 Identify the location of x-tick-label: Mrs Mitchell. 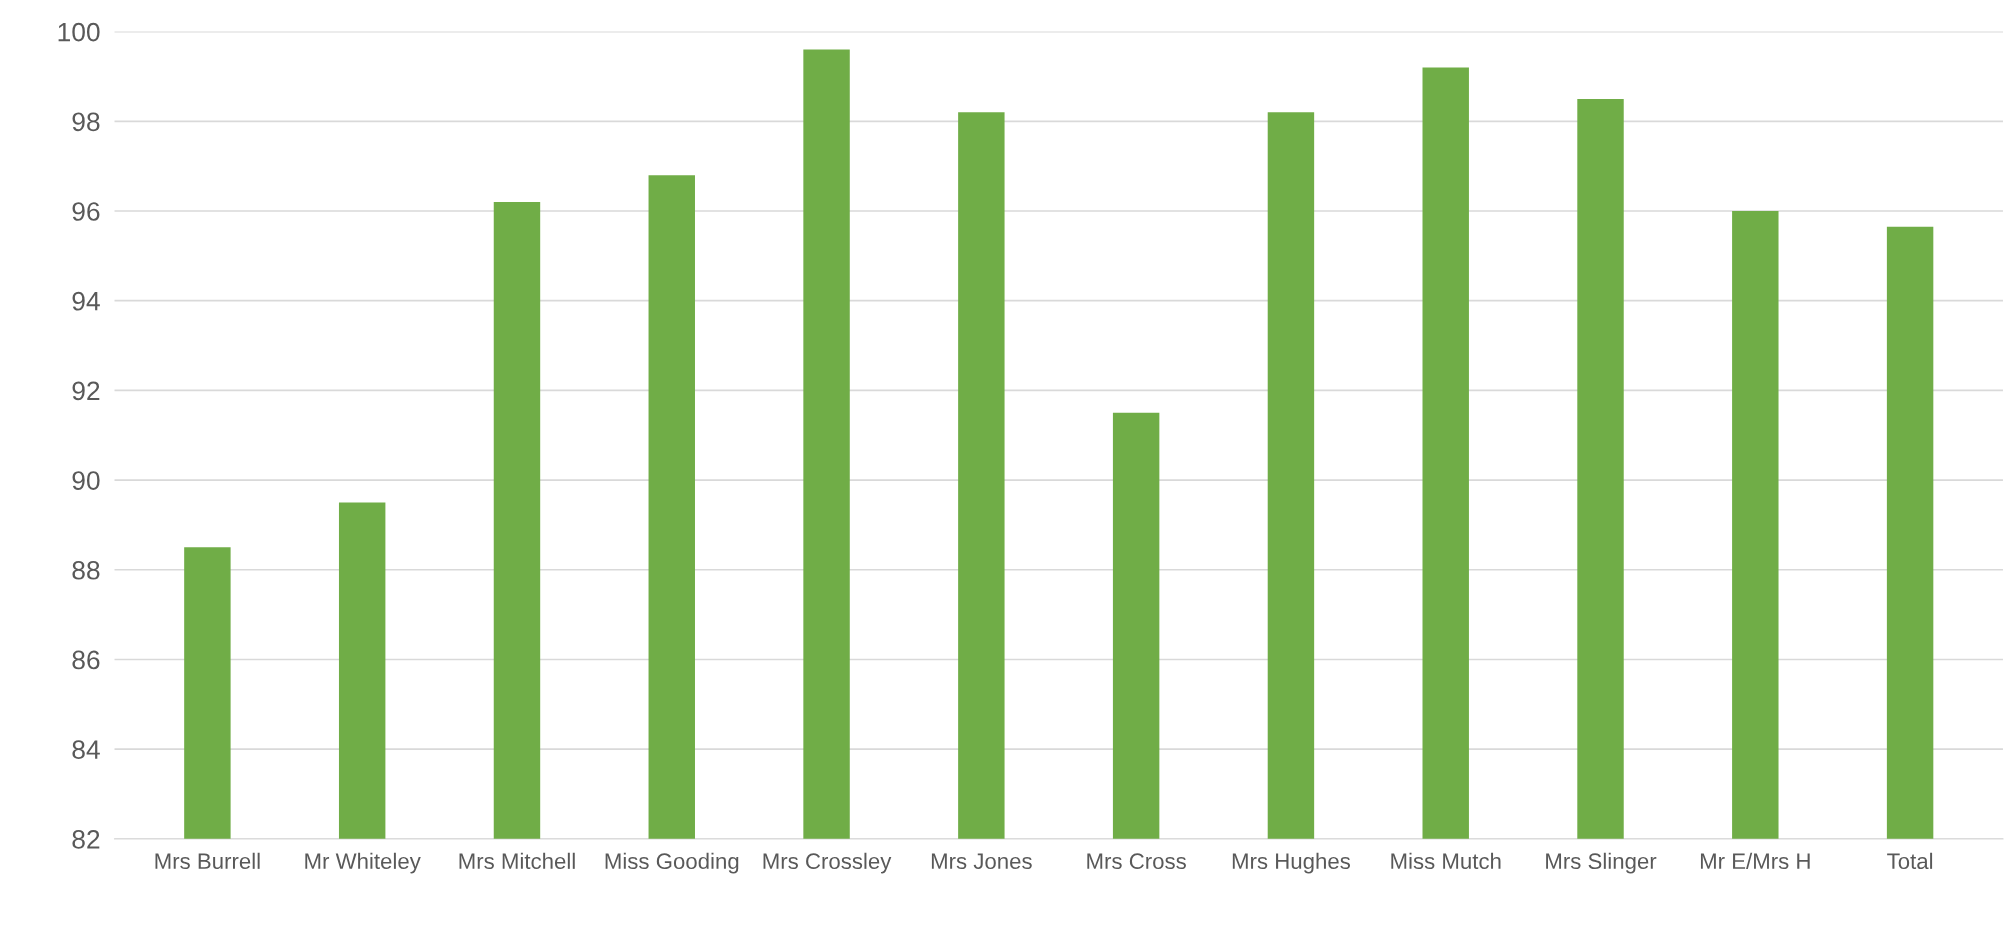
(517, 861).